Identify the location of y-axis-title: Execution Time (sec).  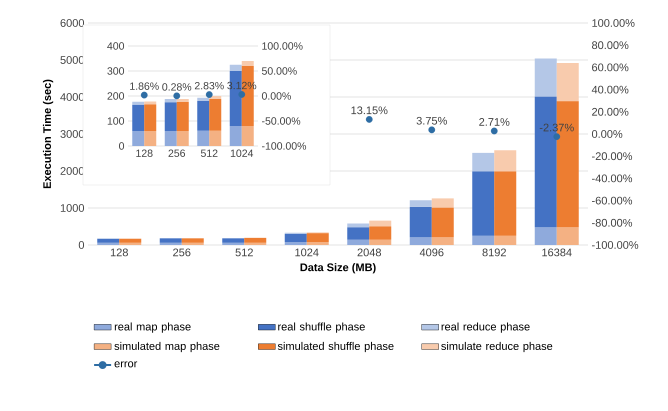
(48, 134).